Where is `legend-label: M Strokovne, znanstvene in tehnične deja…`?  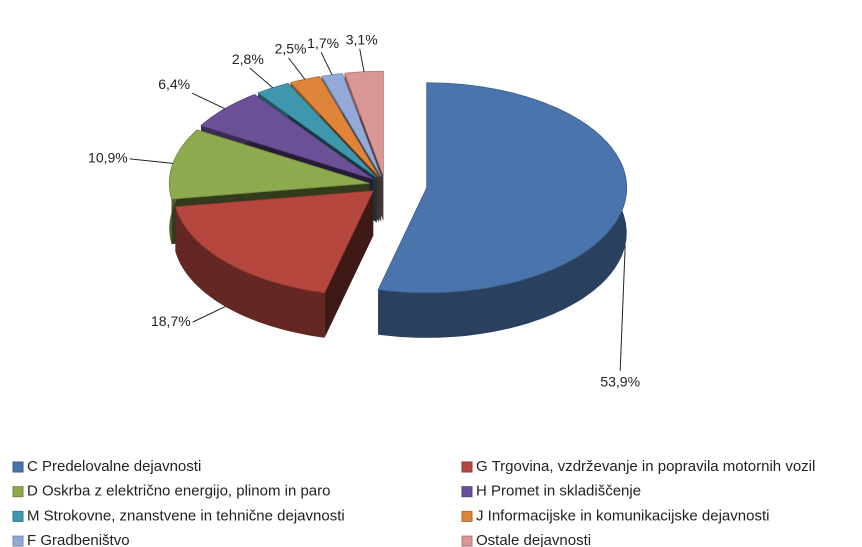 legend-label: M Strokovne, znanstvene in tehnične deja… is located at coordinates (186, 515).